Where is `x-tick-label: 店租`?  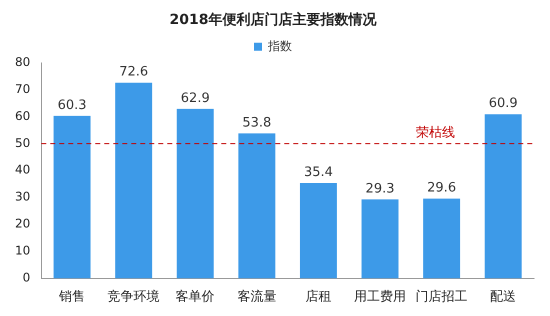 x-tick-label: 店租 is located at coordinates (318, 296).